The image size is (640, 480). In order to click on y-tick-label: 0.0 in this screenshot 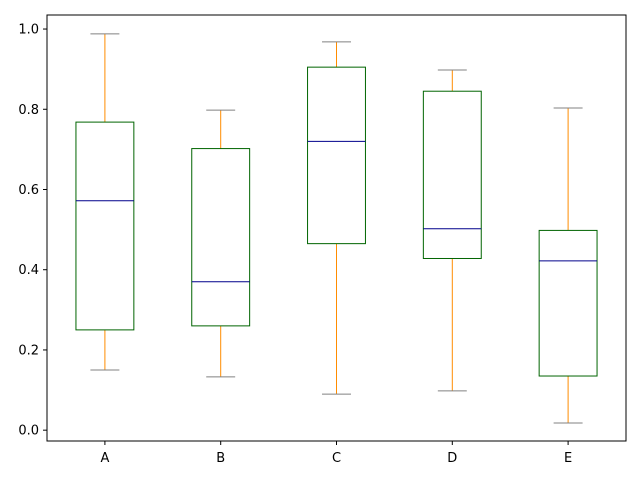, I will do `click(28, 431)`.